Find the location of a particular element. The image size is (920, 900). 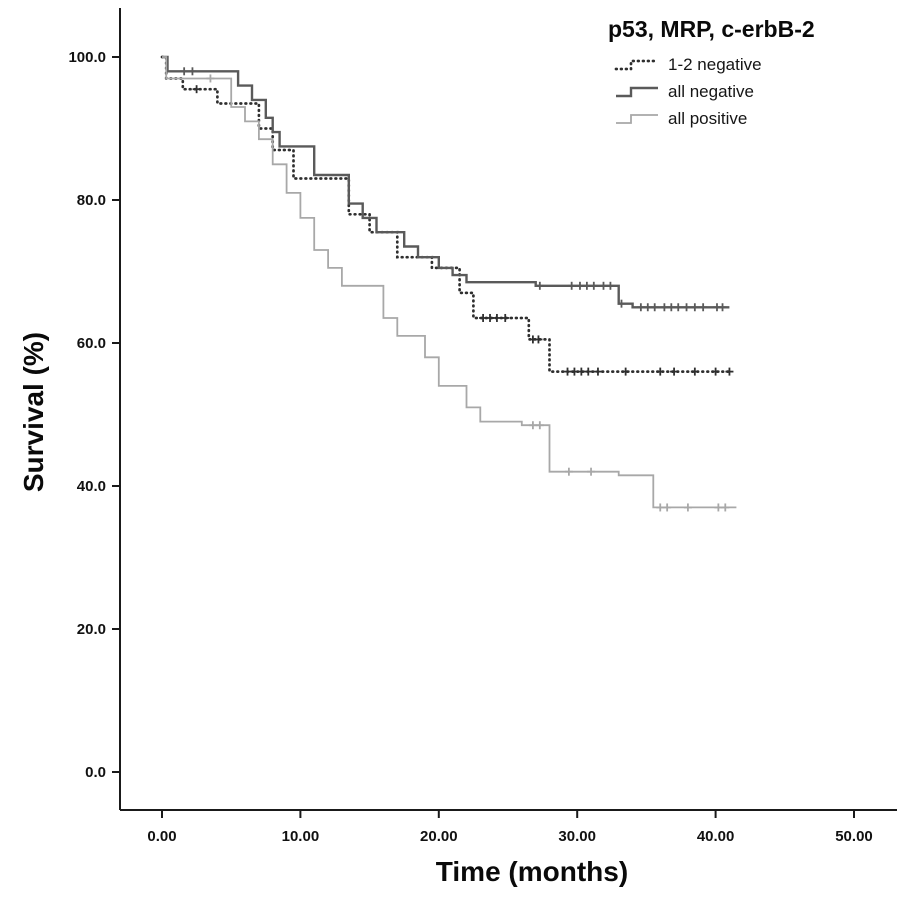

y-tick-label: 20.0 is located at coordinates (91, 629).